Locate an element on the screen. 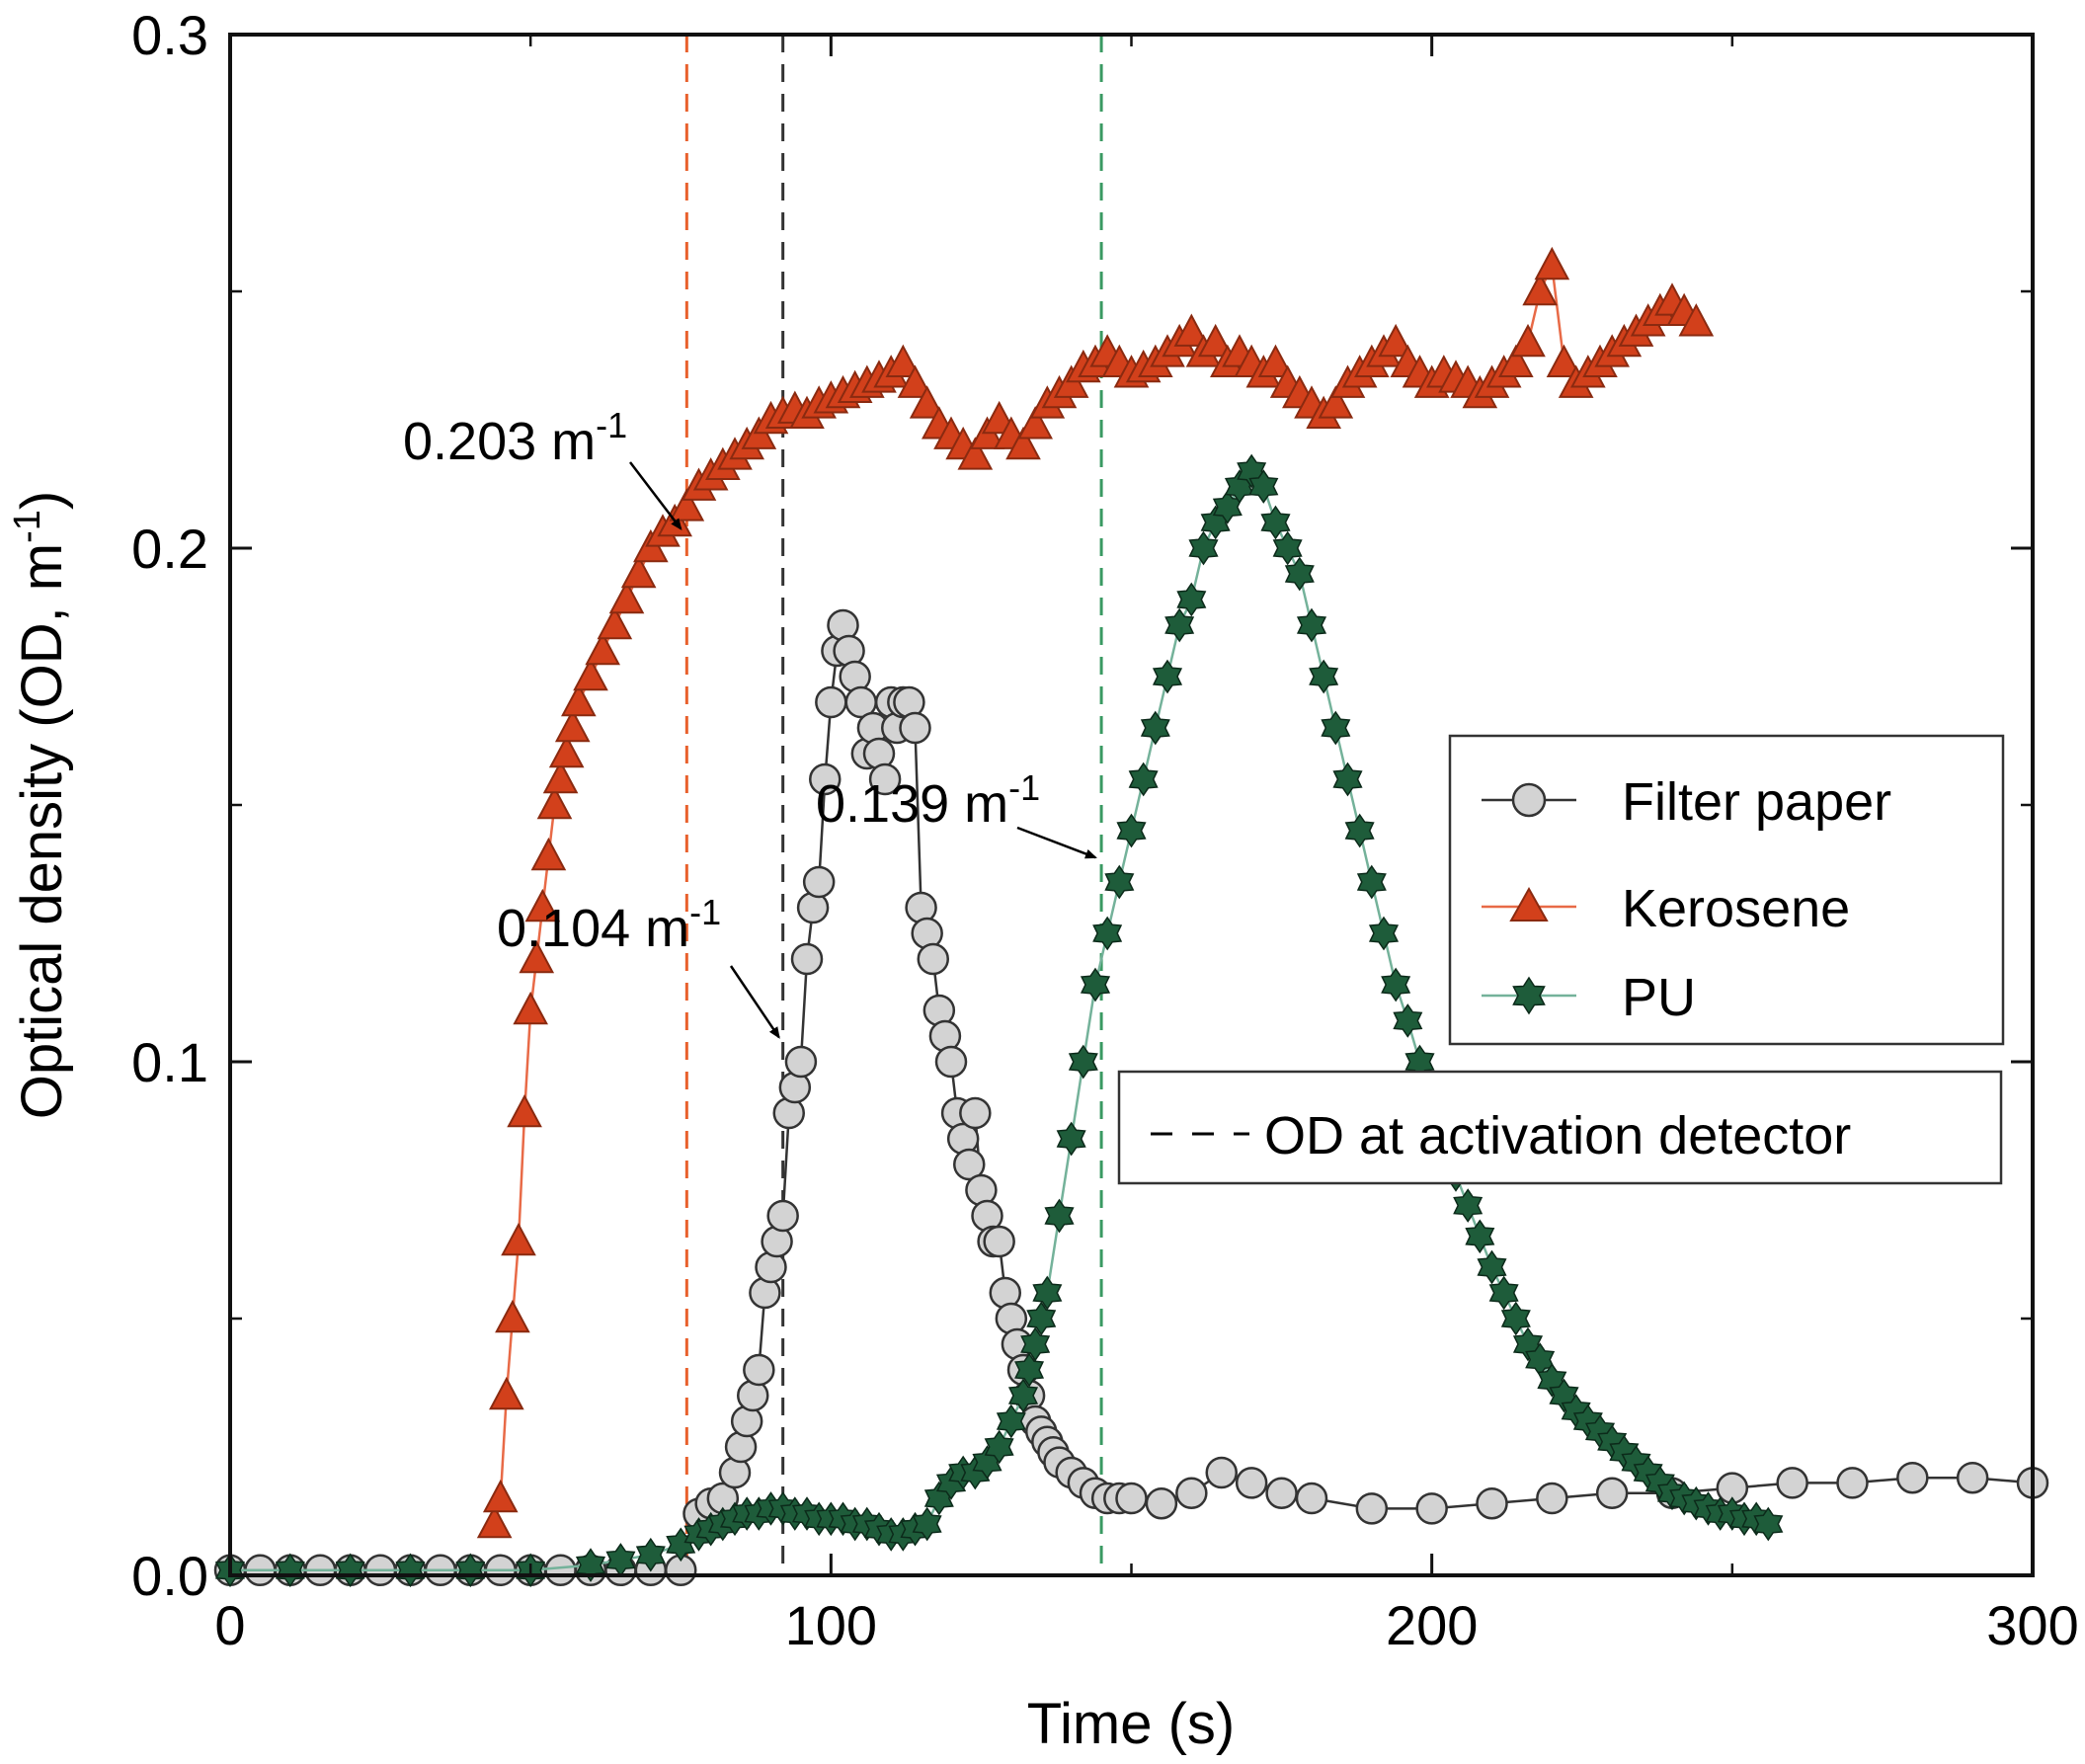 This screenshot has height=1764, width=2085. x-tick-label: 100 is located at coordinates (831, 1625).